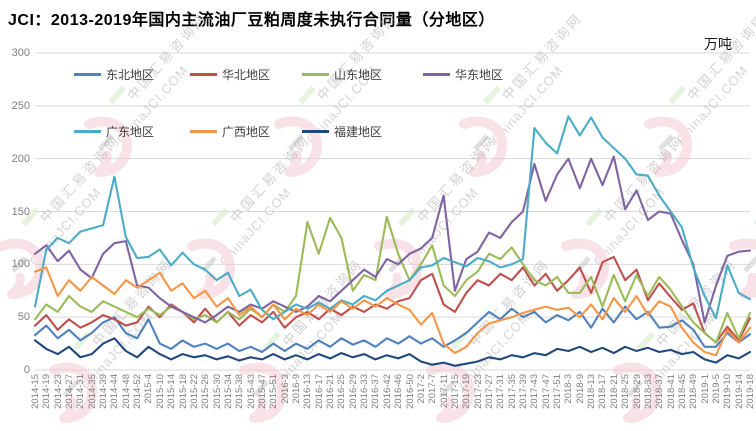 This screenshot has height=431, width=756. What do you see at coordinates (392, 352) in the screenshot?
I see `series-line-福建地区` at bounding box center [392, 352].